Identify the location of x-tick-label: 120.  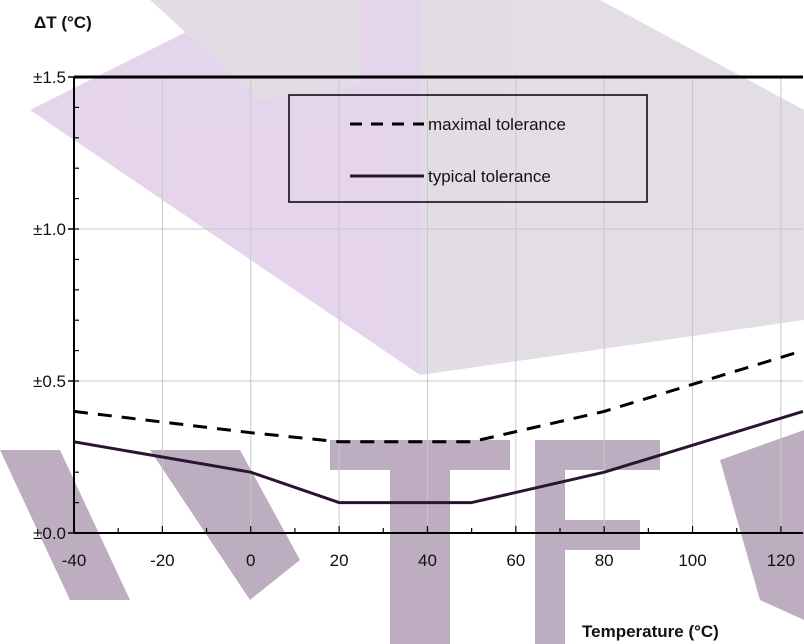
(781, 560).